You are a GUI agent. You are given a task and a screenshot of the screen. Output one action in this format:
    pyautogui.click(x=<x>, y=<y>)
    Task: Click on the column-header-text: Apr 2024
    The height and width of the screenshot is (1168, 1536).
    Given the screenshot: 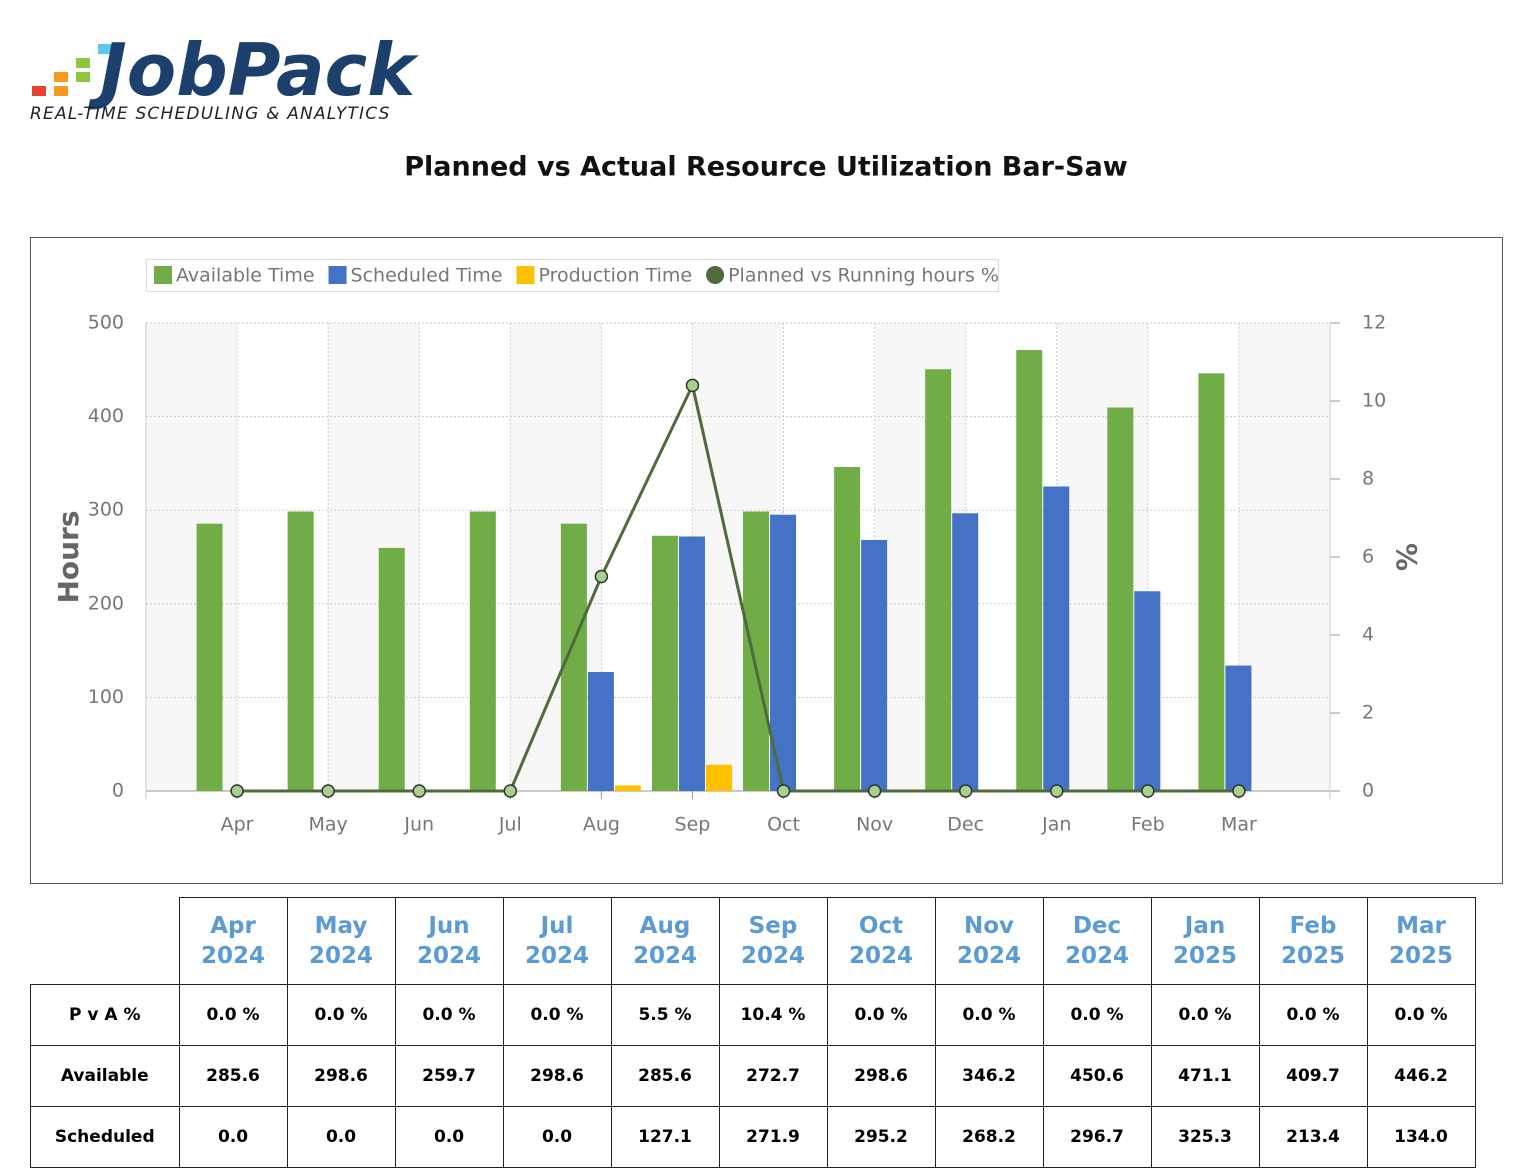 What is the action you would take?
    pyautogui.click(x=232, y=941)
    